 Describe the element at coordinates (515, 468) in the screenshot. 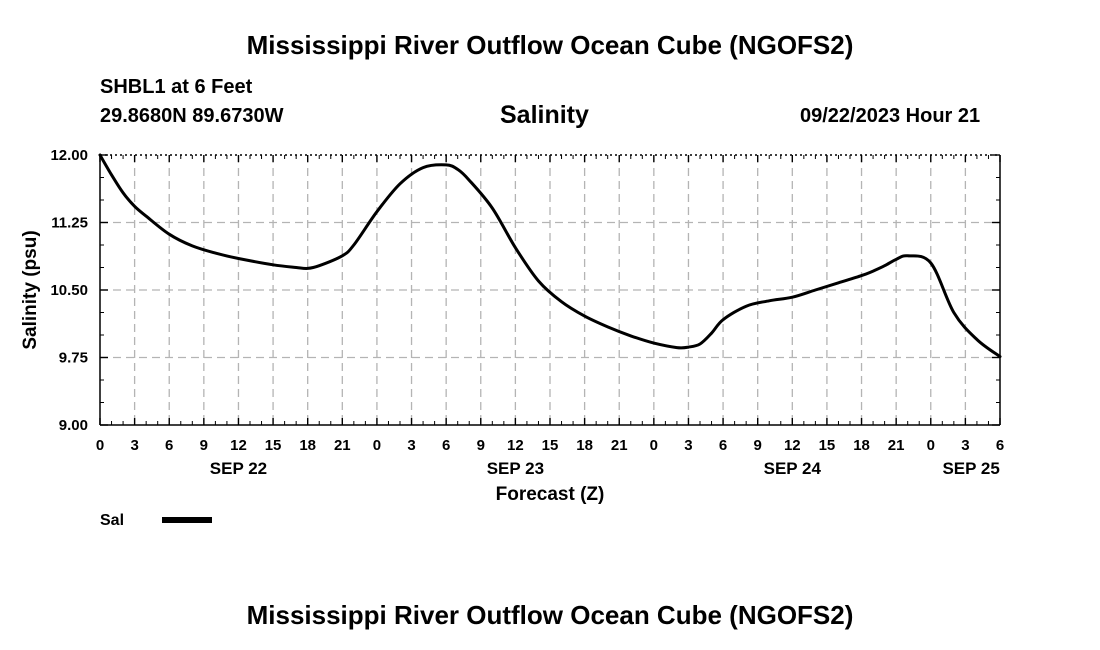

I see `date-label: SEP 23` at that location.